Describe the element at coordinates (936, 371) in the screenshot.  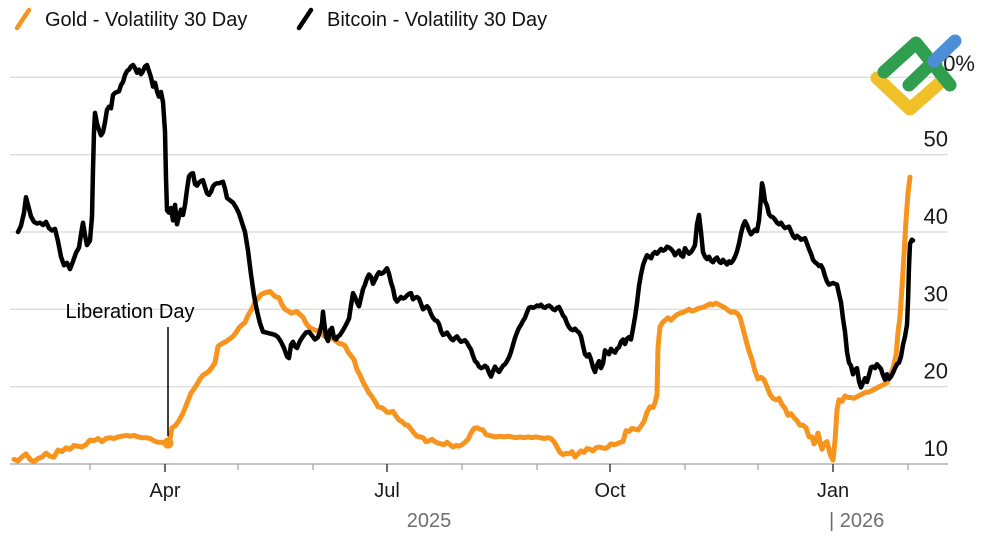
I see `y-tick-label: 20` at that location.